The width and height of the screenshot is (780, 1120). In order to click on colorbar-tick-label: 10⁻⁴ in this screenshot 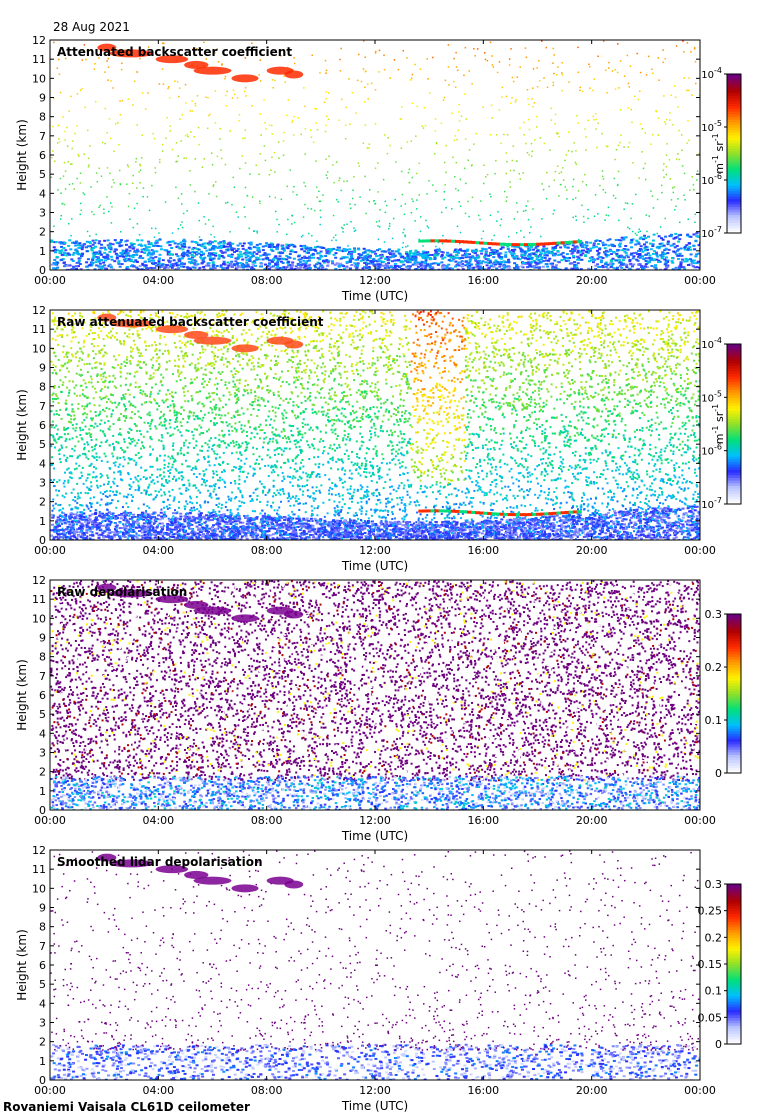, I will do `click(711, 343)`.